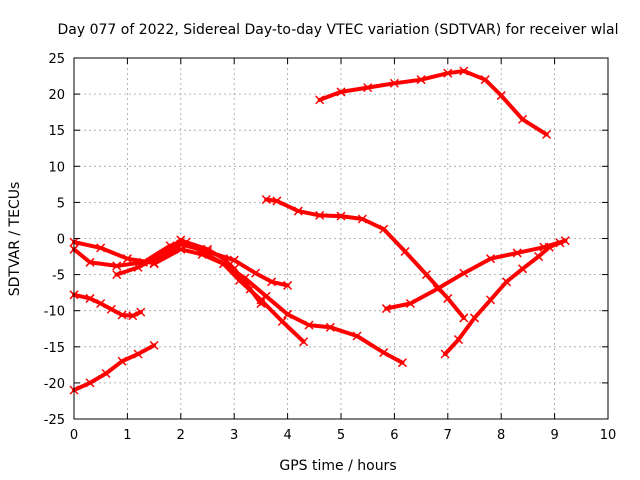 The height and width of the screenshot is (480, 640). Describe the element at coordinates (54, 420) in the screenshot. I see `y-tick-label: -25` at that location.